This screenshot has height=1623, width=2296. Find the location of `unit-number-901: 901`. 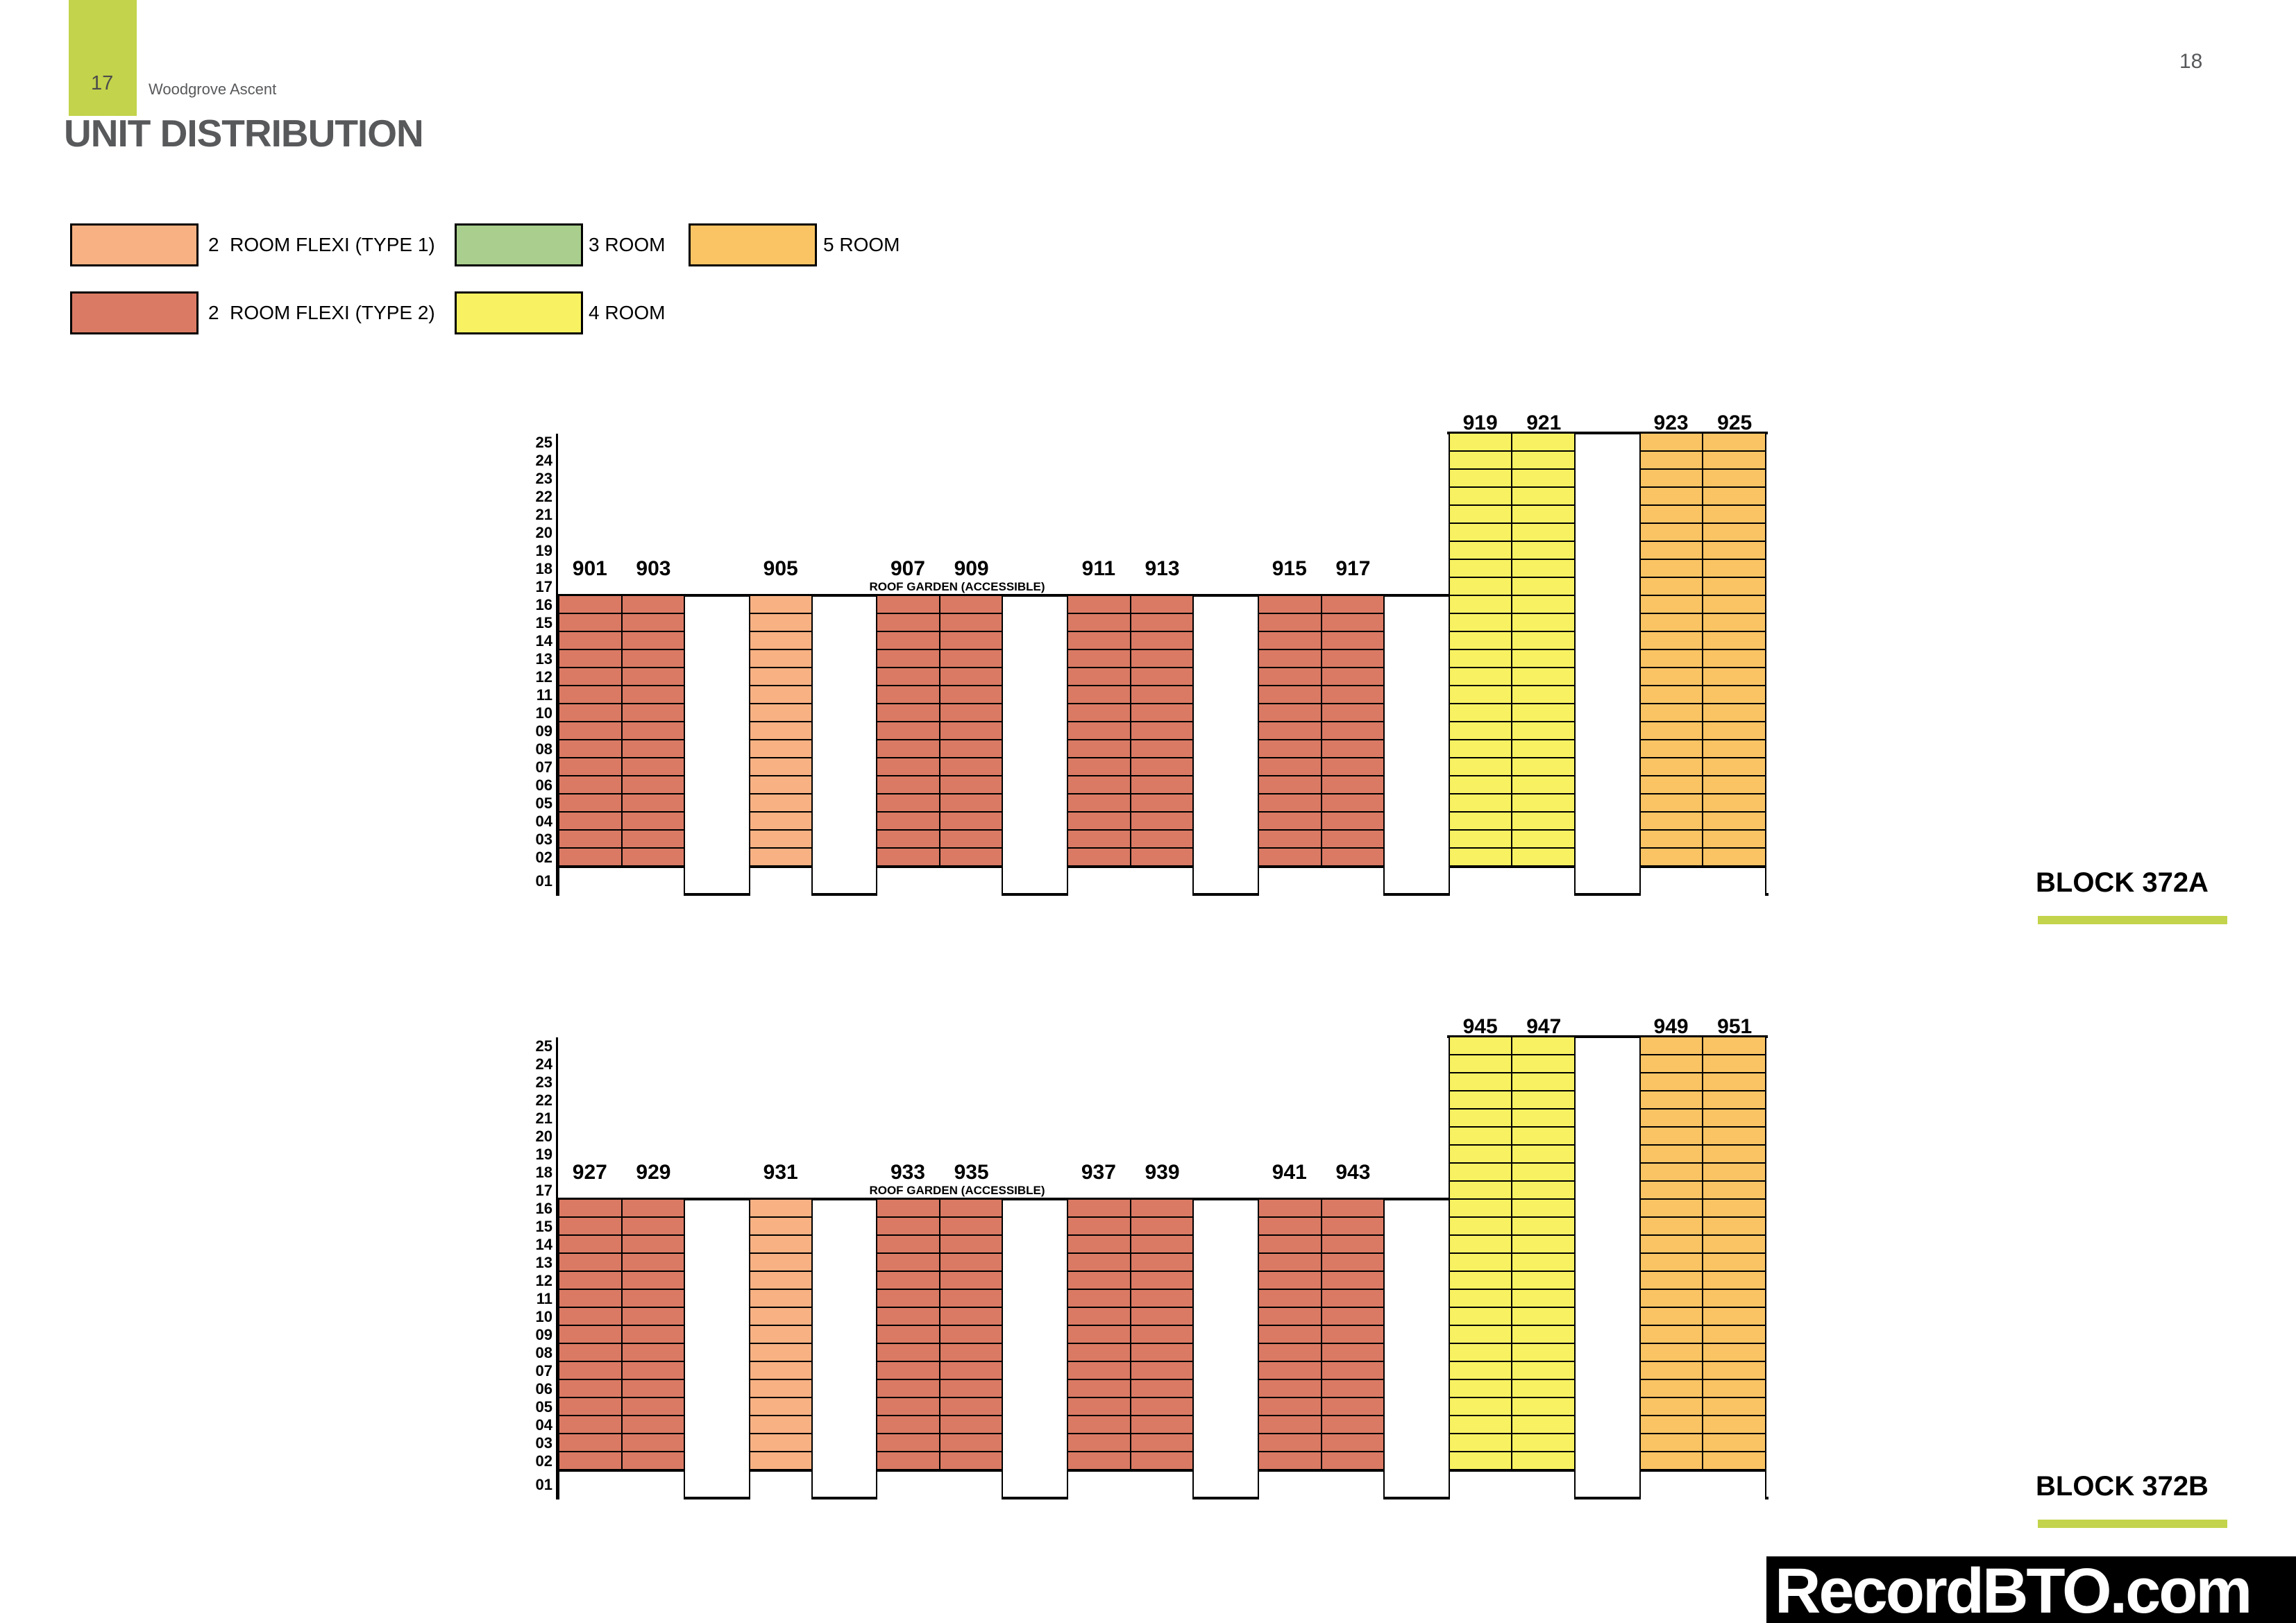

unit-number-901: 901 is located at coordinates (589, 568).